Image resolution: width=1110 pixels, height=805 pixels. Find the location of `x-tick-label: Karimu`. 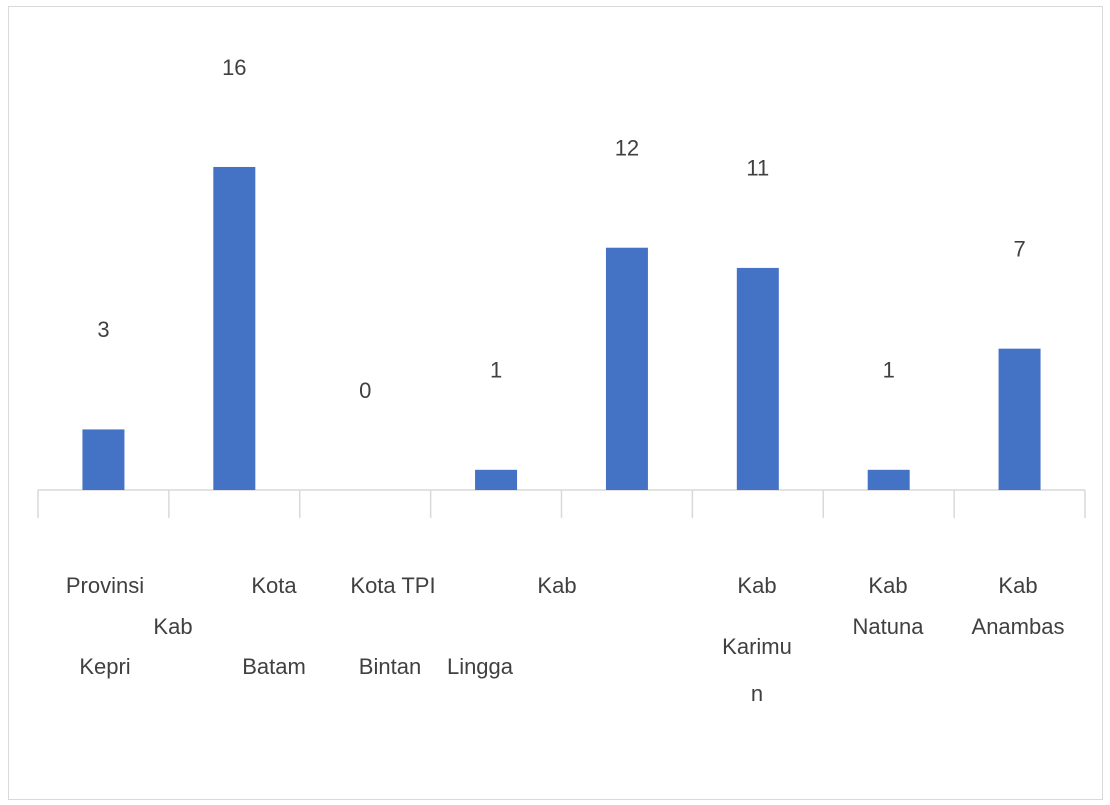

x-tick-label: Karimu is located at coordinates (757, 646).